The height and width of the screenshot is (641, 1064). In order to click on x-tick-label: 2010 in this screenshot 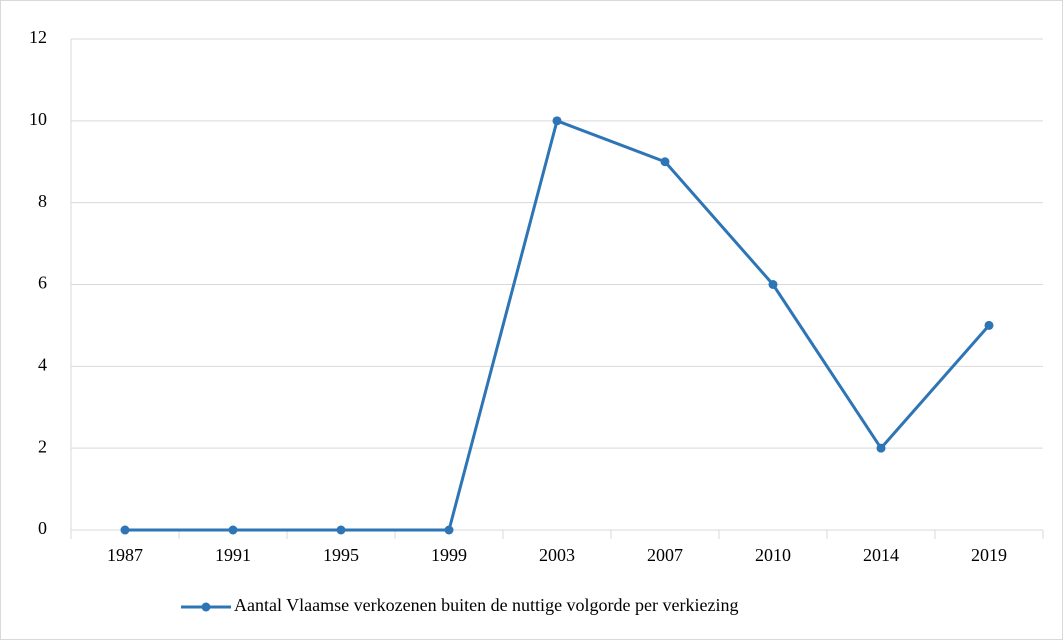, I will do `click(773, 555)`.